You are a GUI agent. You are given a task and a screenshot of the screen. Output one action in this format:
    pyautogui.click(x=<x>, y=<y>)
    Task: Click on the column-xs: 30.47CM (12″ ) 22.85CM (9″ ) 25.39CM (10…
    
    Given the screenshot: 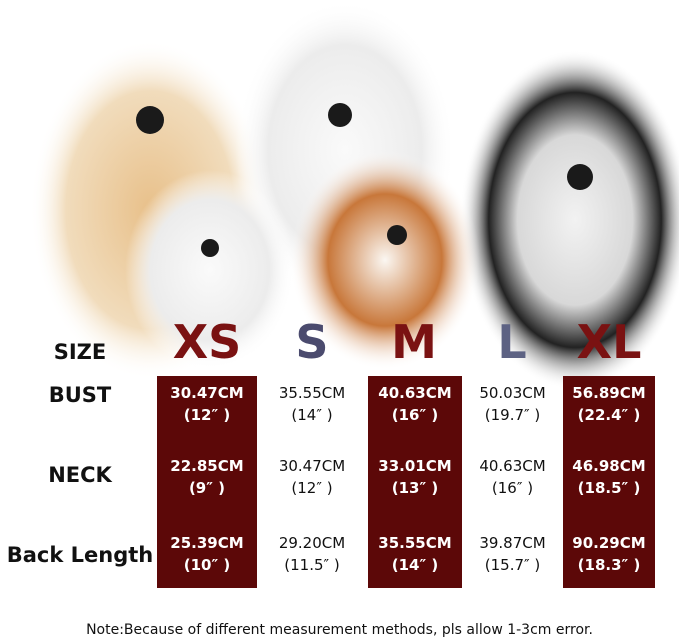 What is the action you would take?
    pyautogui.click(x=207, y=482)
    